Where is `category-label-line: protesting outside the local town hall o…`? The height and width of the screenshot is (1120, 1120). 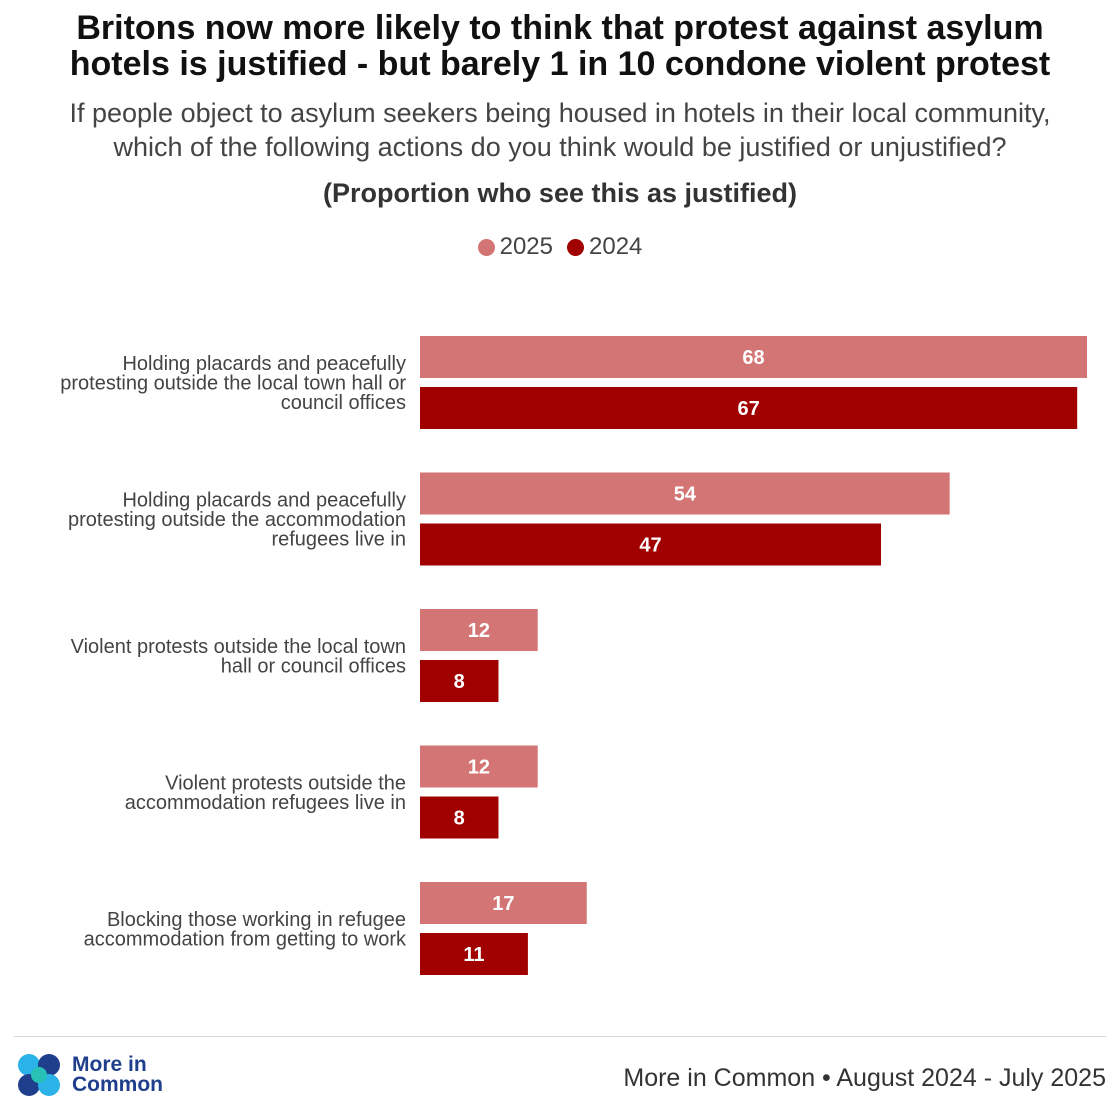
category-label-line: protesting outside the local town hall o… is located at coordinates (233, 384).